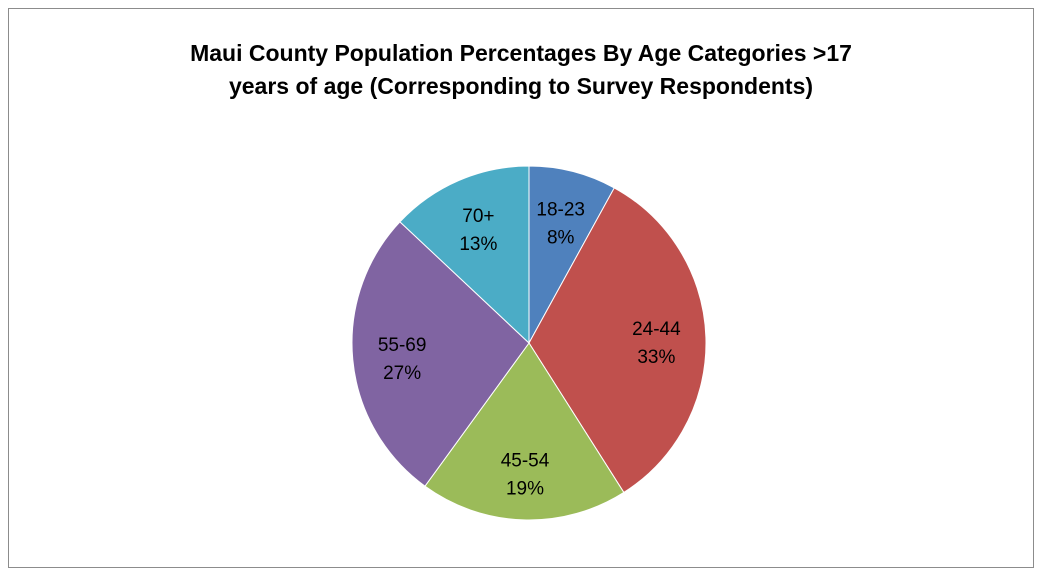 The image size is (1043, 575). Describe the element at coordinates (402, 373) in the screenshot. I see `slice-percent-label: 27%` at that location.